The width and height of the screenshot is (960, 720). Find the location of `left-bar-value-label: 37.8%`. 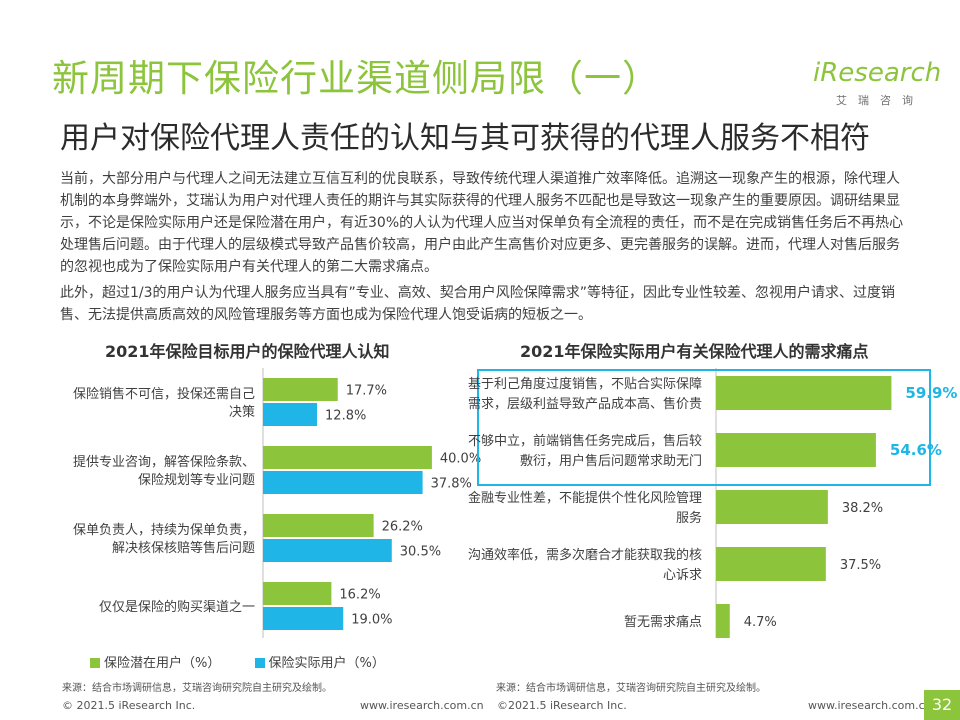

left-bar-value-label: 37.8% is located at coordinates (451, 484).